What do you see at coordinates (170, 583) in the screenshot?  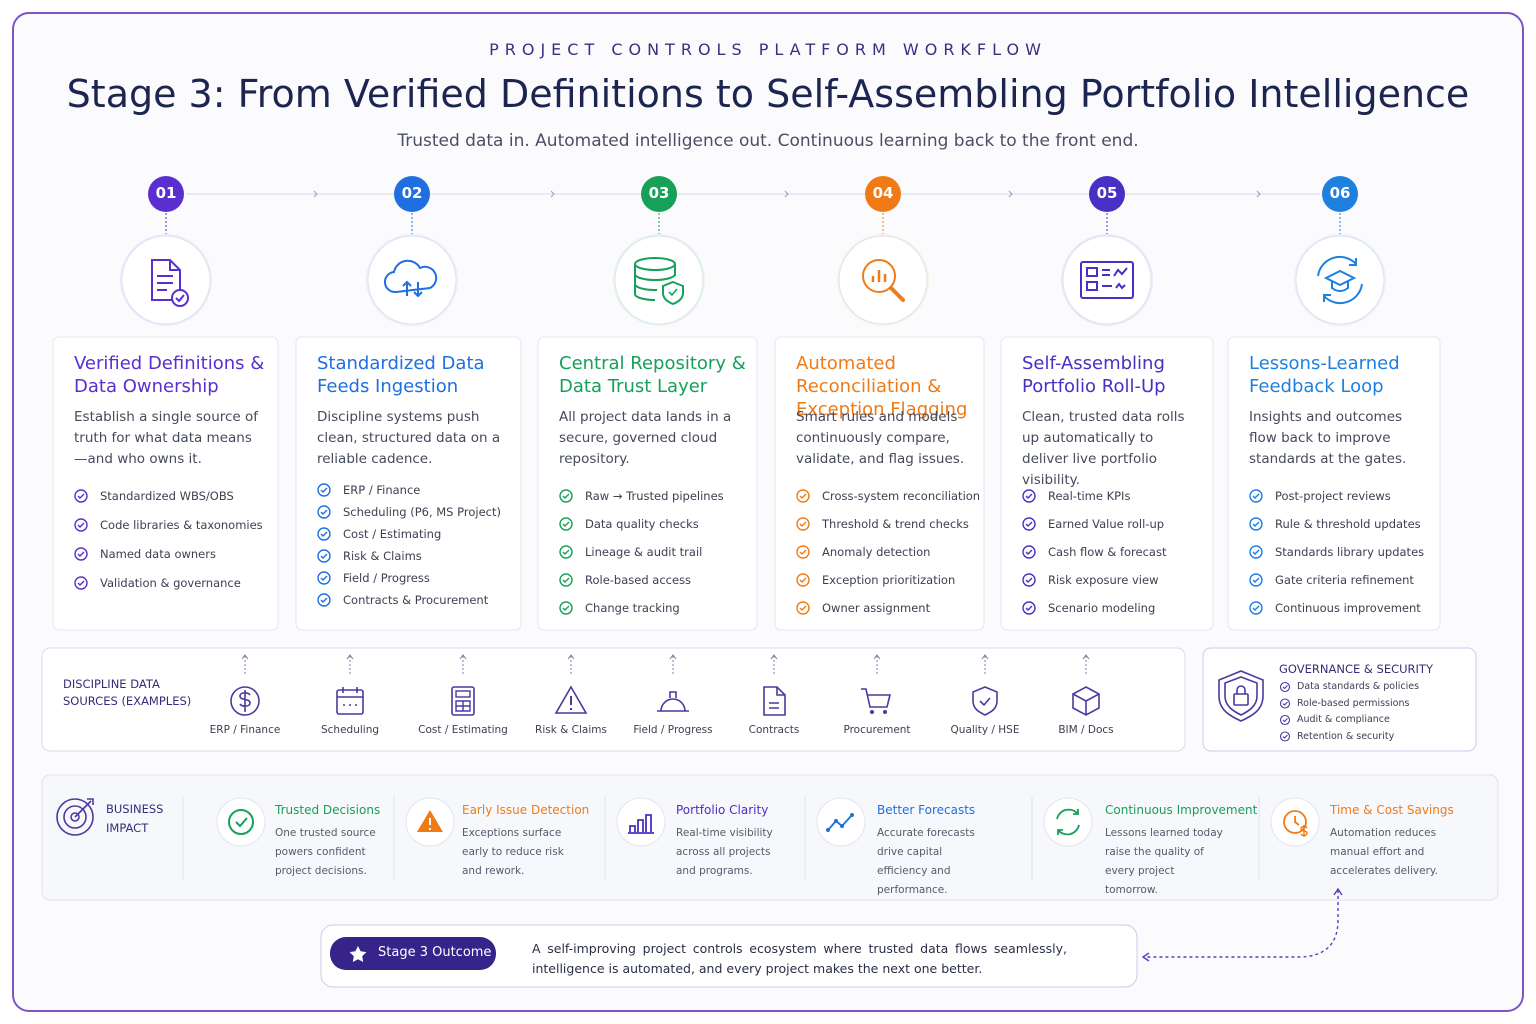 I see `stage-item: Validation & governance` at bounding box center [170, 583].